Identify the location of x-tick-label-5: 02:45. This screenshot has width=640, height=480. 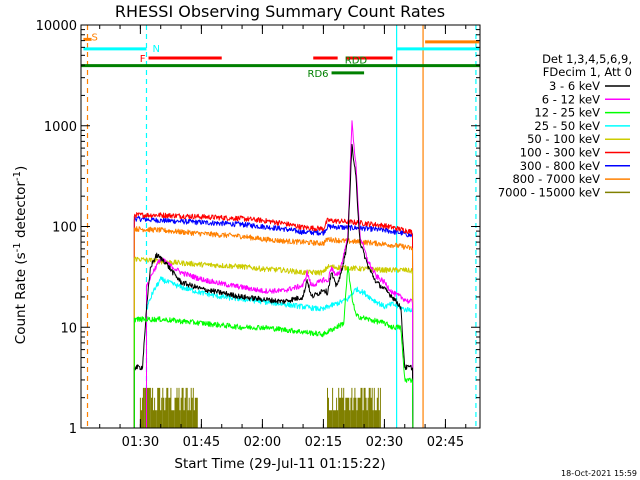
(445, 442).